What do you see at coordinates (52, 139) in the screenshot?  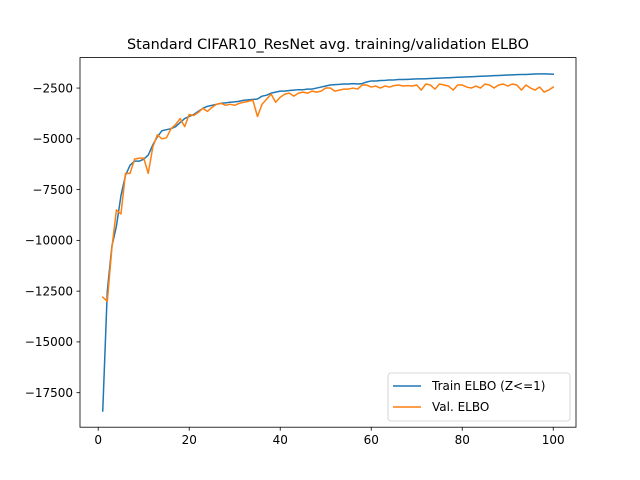 I see `y-tick-label: −5000` at bounding box center [52, 139].